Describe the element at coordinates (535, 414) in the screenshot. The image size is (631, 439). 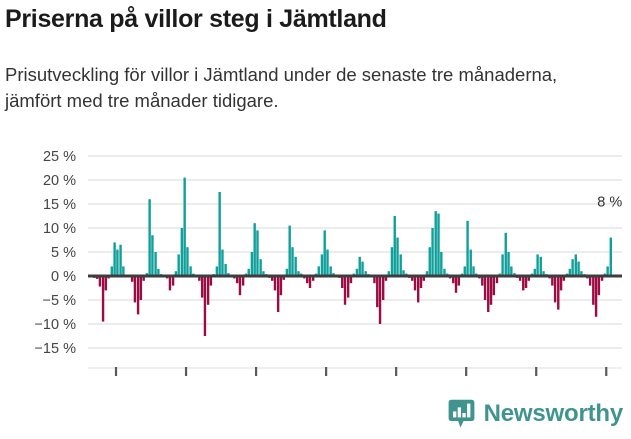
I see `newsworthy-logo: Newsworthy` at that location.